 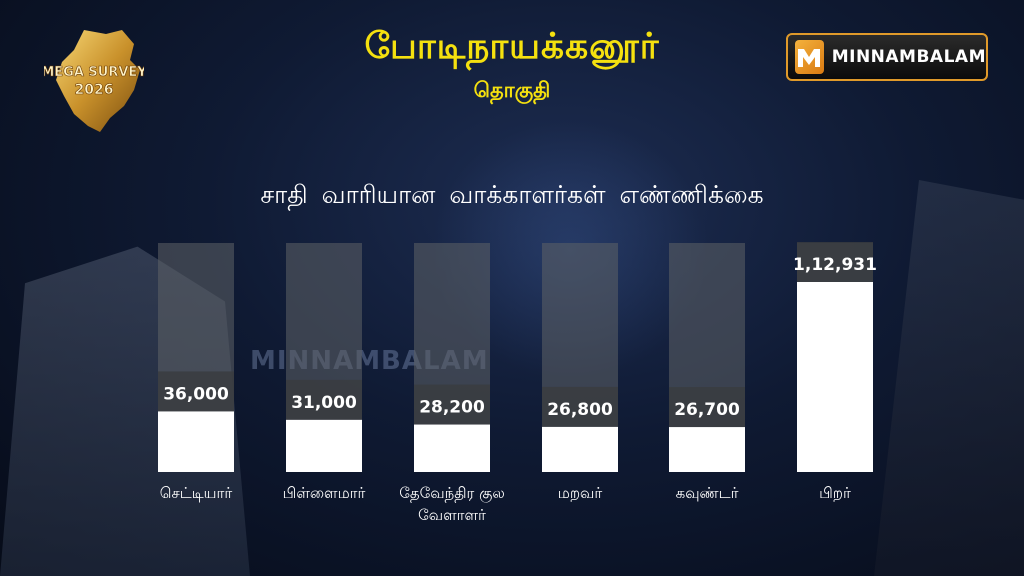 What do you see at coordinates (94, 72) in the screenshot?
I see `badge-line1: MEGA SURVEY` at bounding box center [94, 72].